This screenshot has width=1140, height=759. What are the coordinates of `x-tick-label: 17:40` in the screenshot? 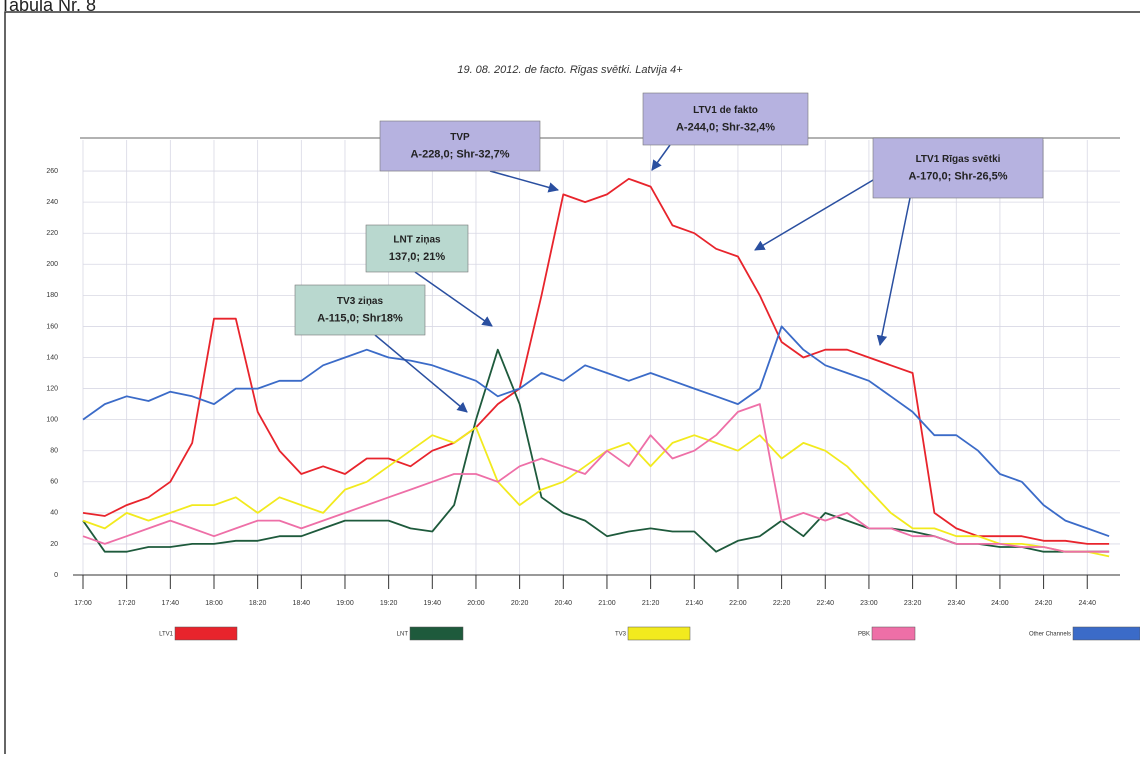 It's located at (171, 603).